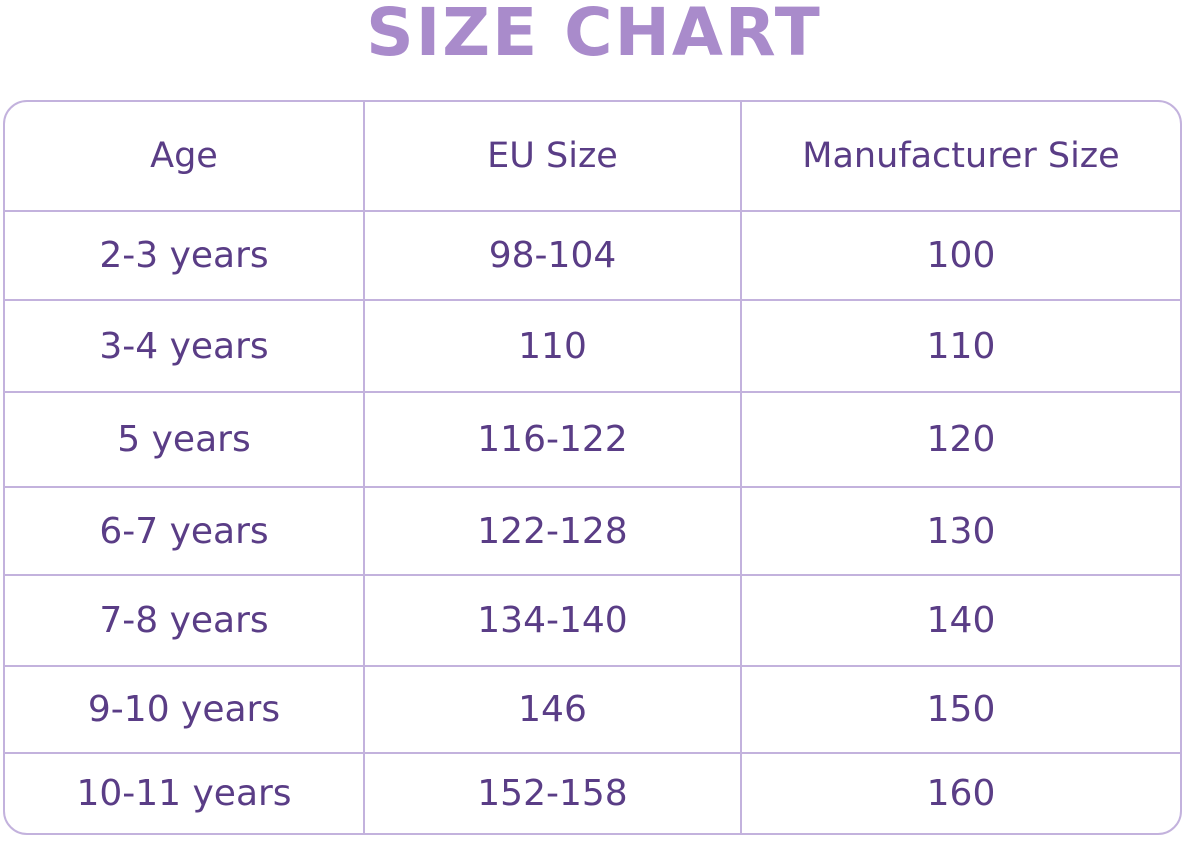 The height and width of the screenshot is (841, 1188). What do you see at coordinates (594, 35) in the screenshot?
I see `title: SIZE CHART` at bounding box center [594, 35].